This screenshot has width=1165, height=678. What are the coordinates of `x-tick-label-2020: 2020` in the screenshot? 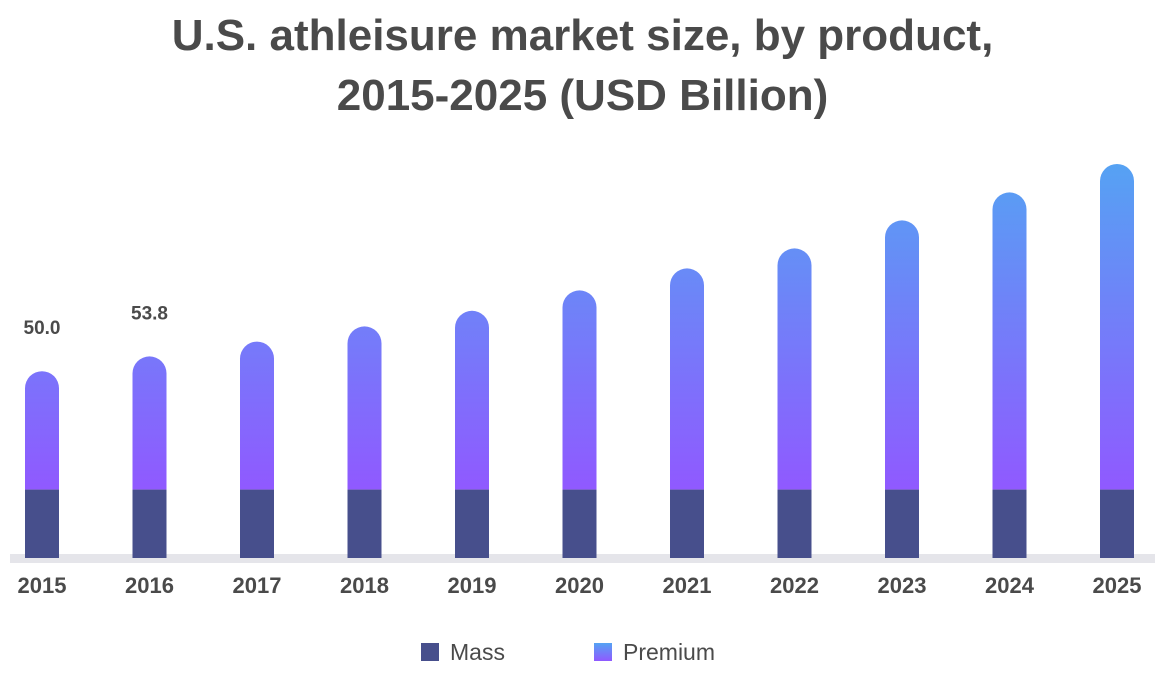 It's located at (579, 585).